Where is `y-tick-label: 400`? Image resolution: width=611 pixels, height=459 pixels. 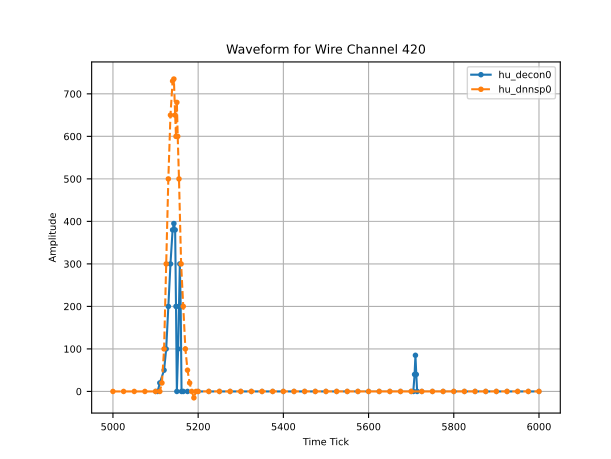
y-tick-label: 400 is located at coordinates (73, 222).